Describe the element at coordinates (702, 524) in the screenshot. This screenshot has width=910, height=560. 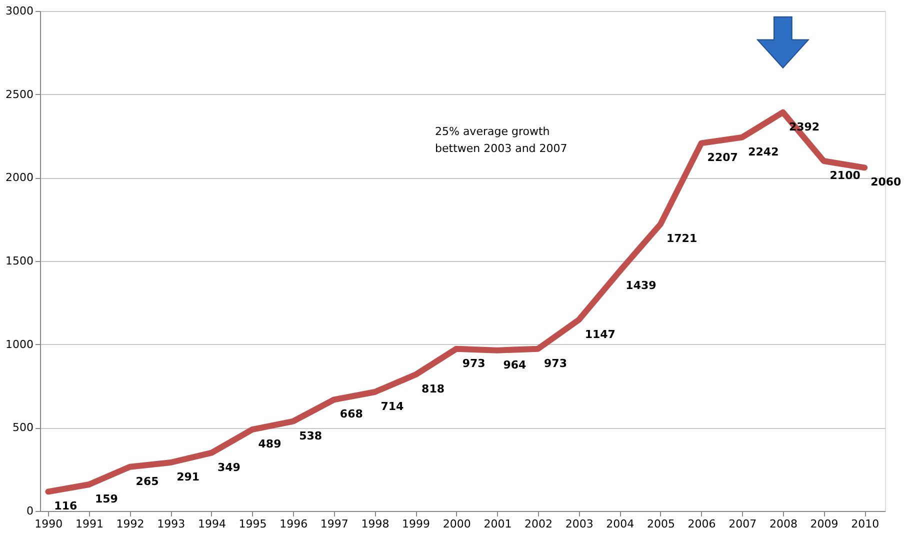
I see `x-tick-label: 2006` at that location.